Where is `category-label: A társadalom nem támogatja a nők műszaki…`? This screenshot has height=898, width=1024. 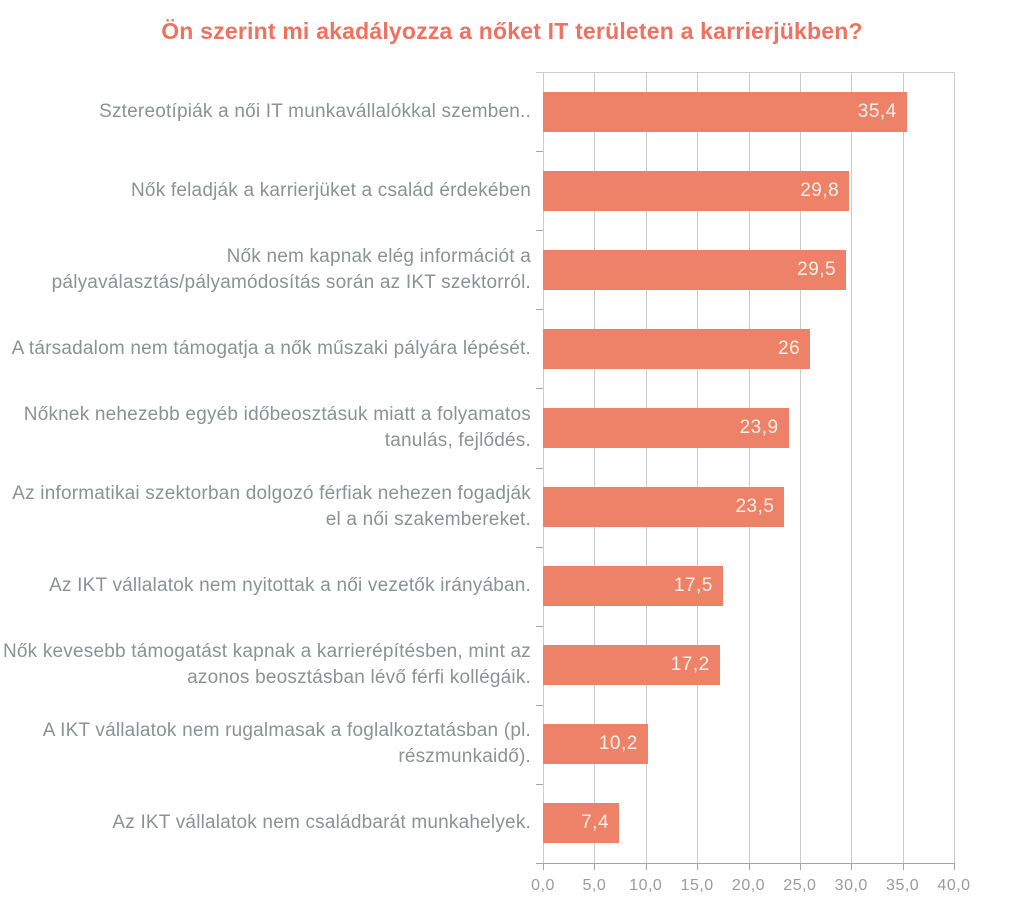
category-label: A társadalom nem támogatja a nők műszaki… is located at coordinates (271, 348).